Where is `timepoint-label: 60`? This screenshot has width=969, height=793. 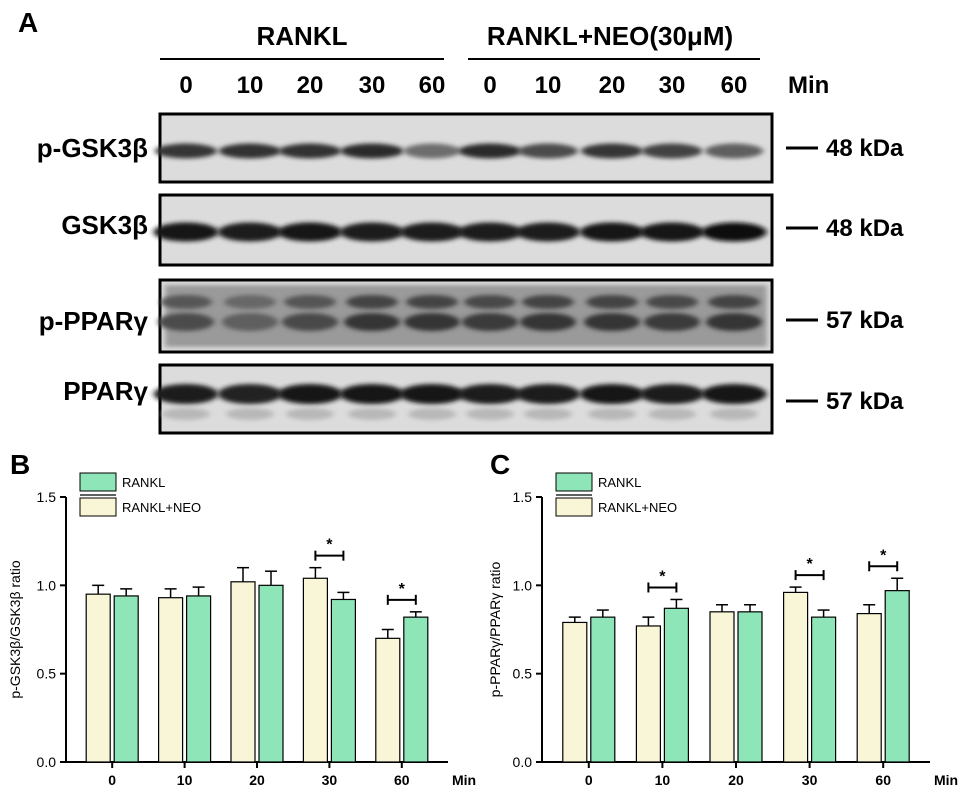
timepoint-label: 60 is located at coordinates (432, 85).